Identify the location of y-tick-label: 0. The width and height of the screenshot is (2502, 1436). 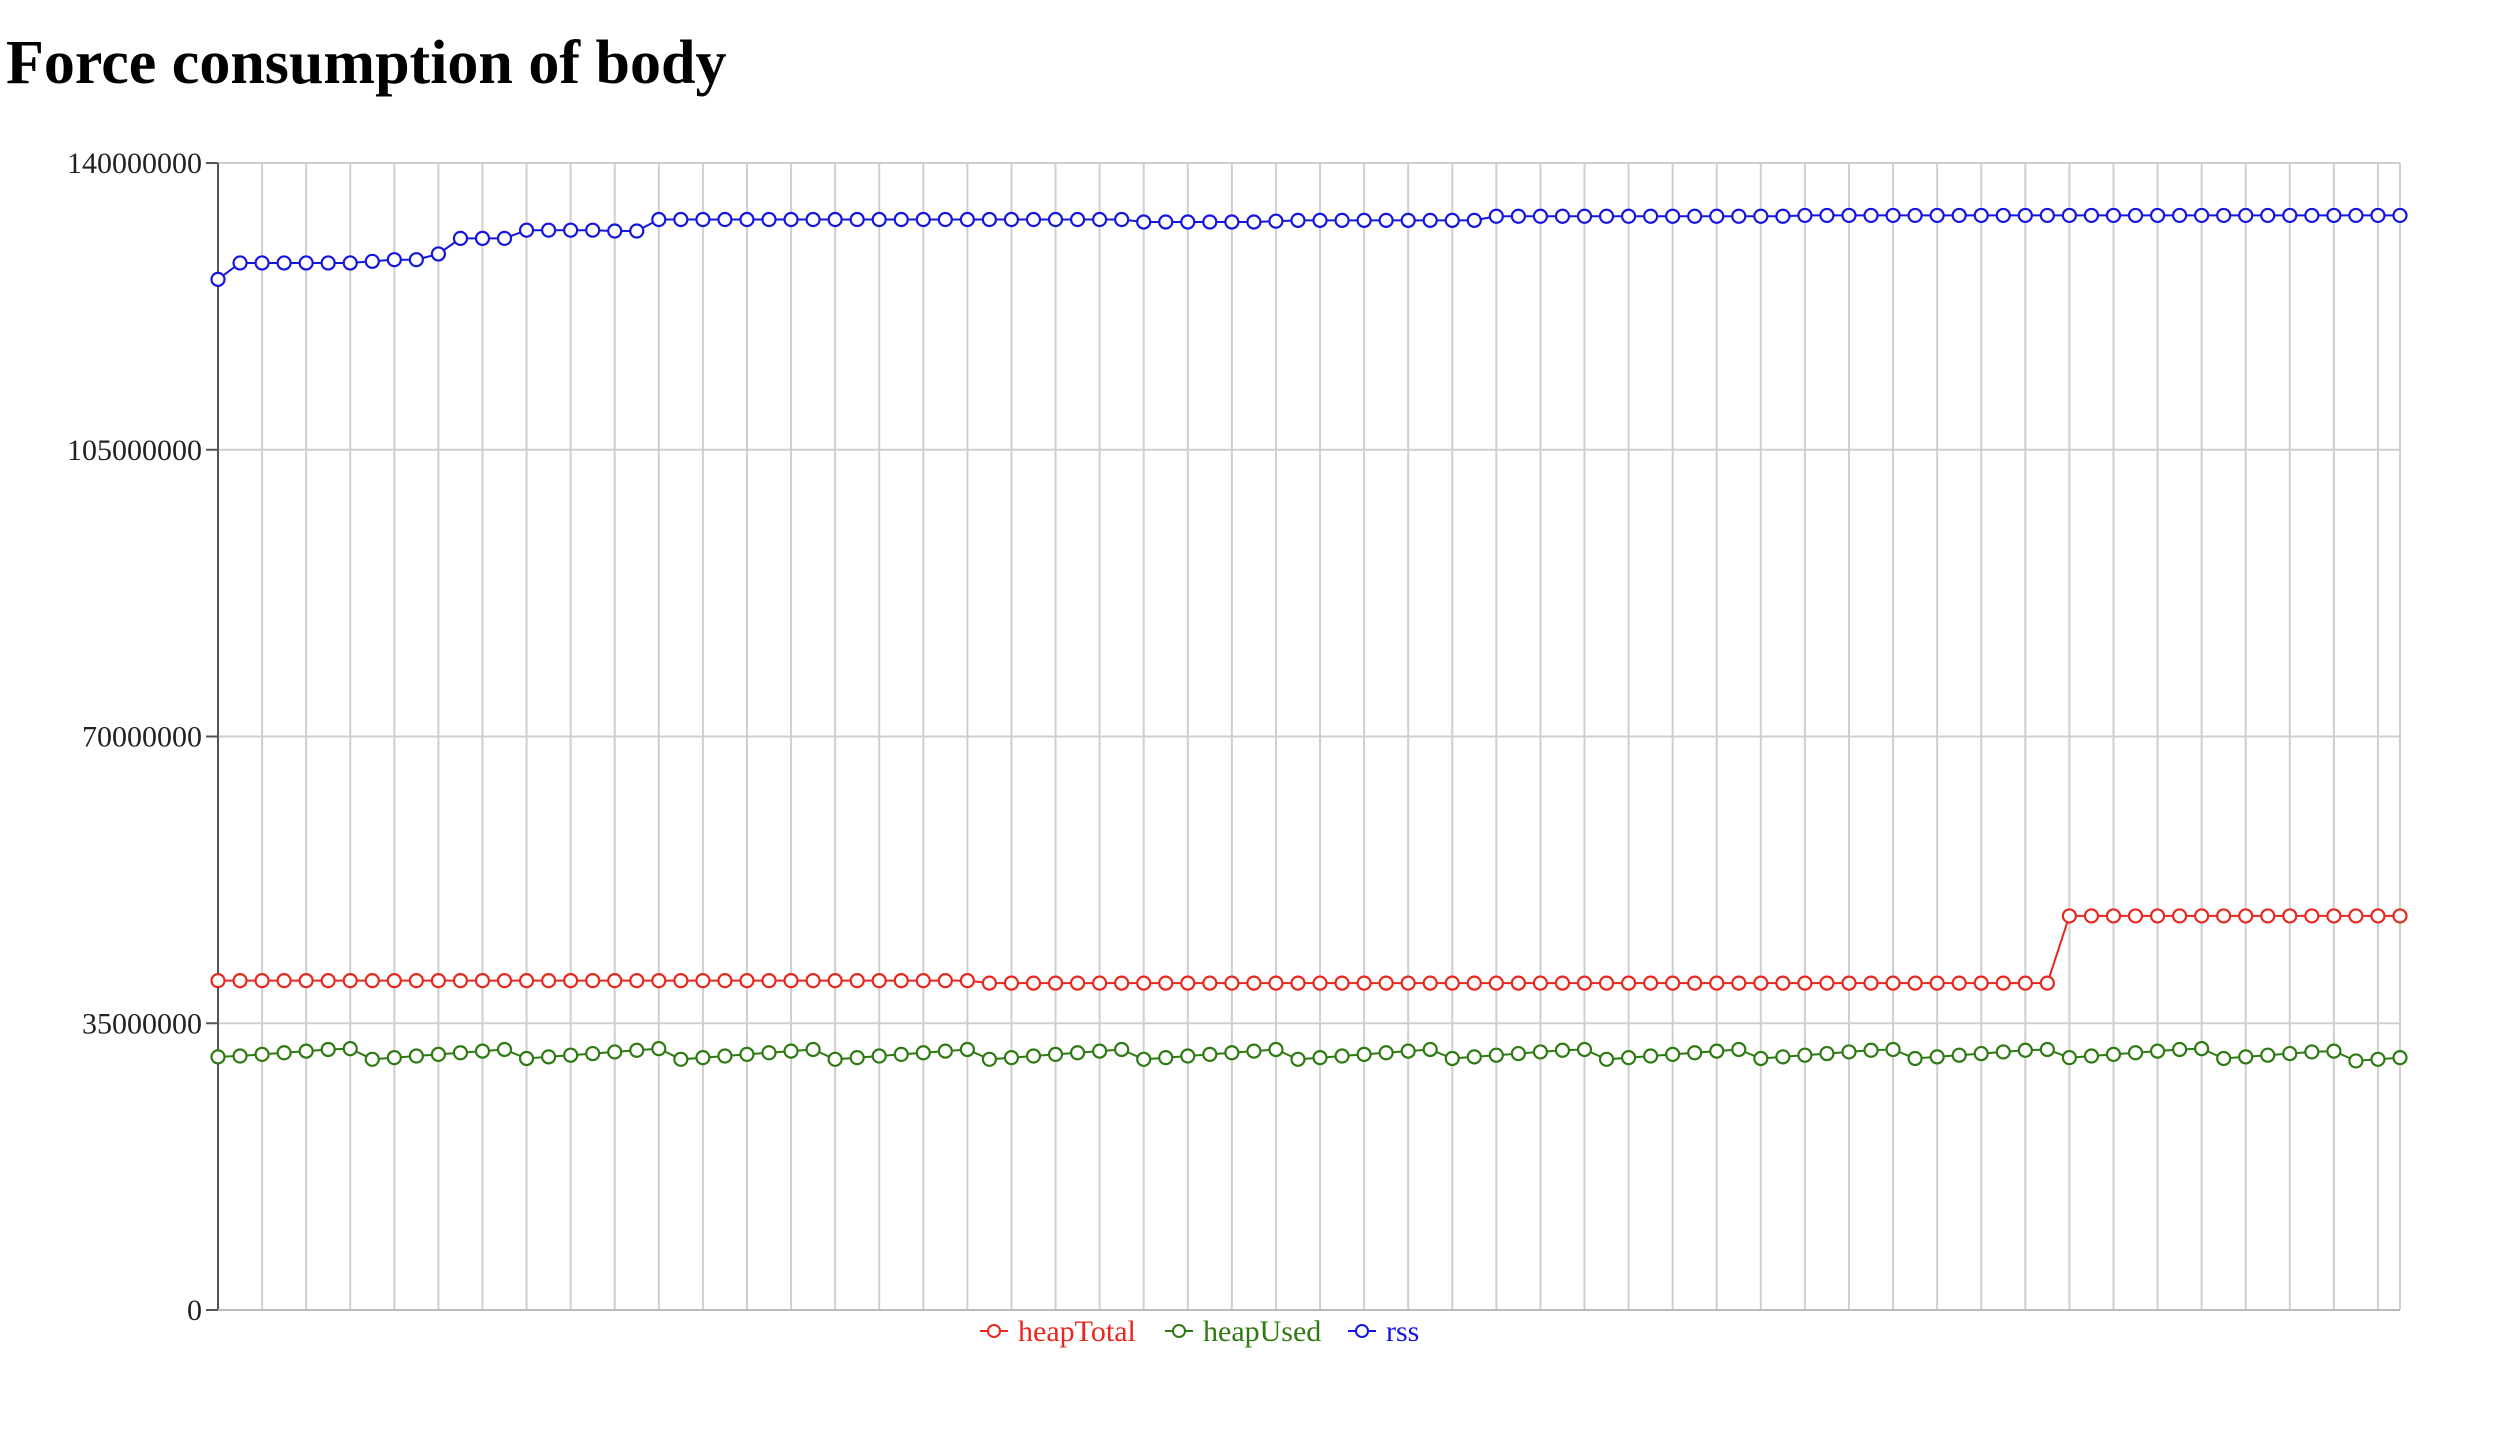
(194, 1310).